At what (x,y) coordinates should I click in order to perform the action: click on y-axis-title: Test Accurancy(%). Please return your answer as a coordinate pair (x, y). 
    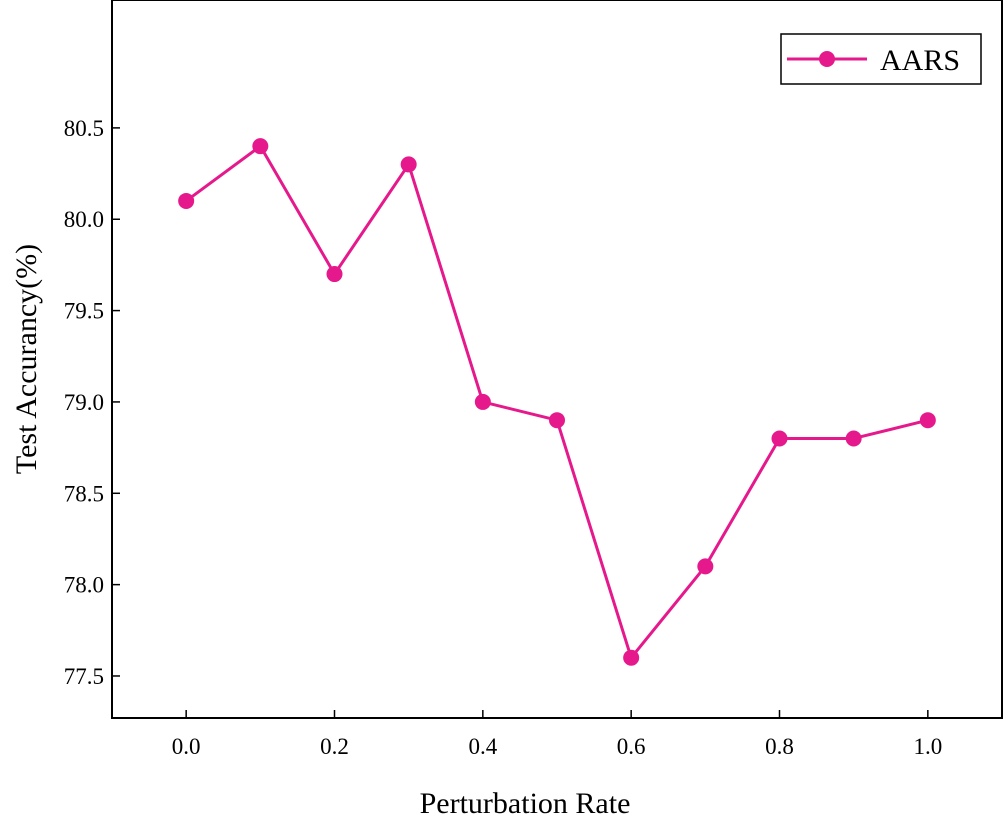
    Looking at the image, I should click on (26, 359).